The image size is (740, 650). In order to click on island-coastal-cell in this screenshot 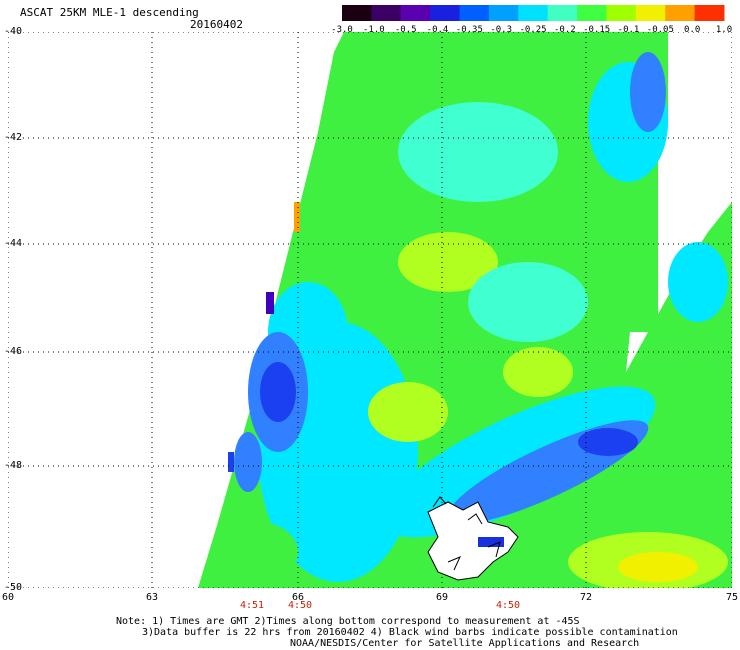, I will do `click(491, 542)`.